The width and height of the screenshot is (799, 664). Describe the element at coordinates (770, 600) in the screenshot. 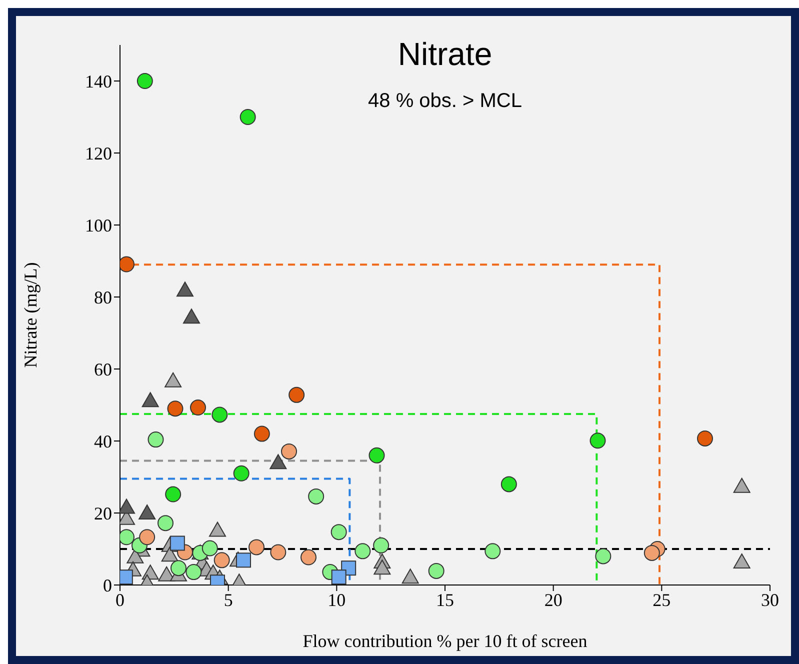

I see `x-tick-label: 30` at that location.